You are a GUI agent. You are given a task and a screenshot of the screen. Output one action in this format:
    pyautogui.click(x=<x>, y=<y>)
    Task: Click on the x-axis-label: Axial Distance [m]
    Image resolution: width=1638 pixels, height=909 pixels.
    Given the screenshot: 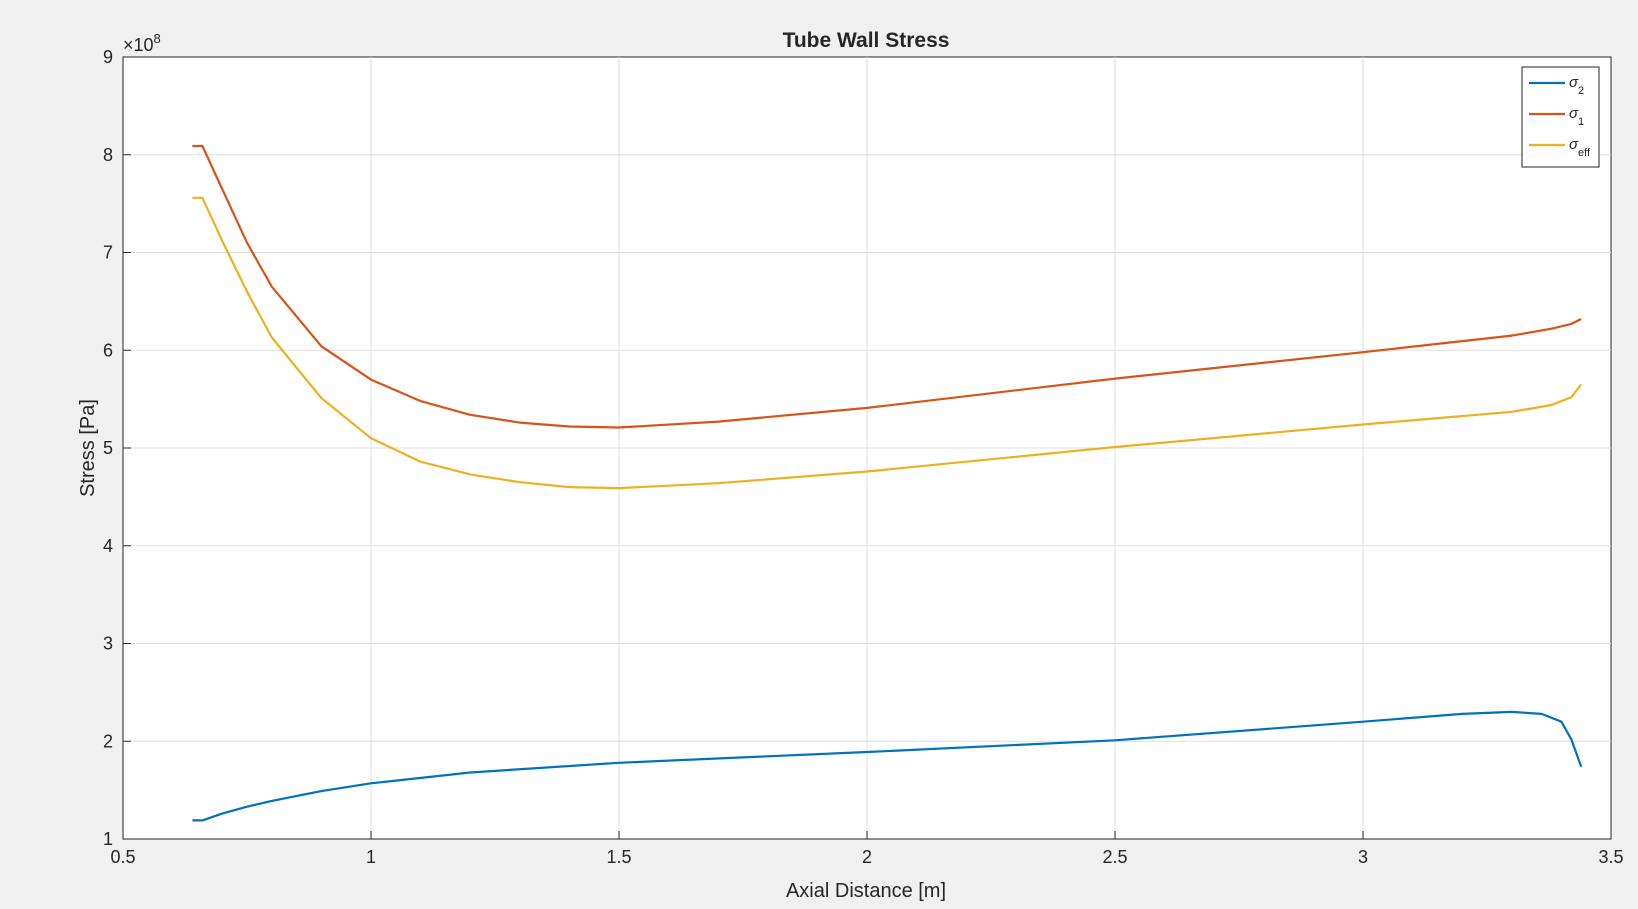 What is the action you would take?
    pyautogui.click(x=866, y=891)
    